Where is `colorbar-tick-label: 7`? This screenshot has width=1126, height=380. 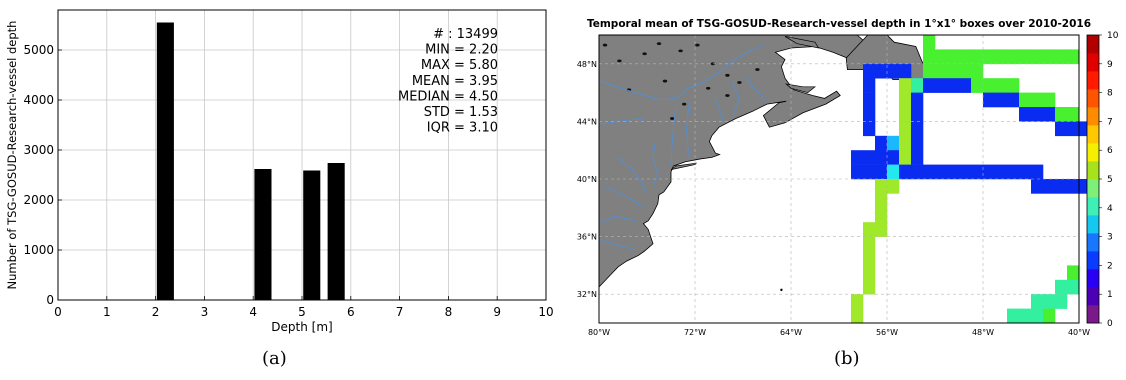 colorbar-tick-label: 7 is located at coordinates (1110, 122).